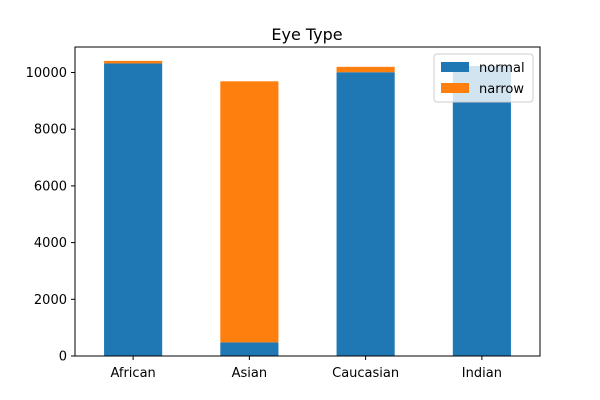 The image size is (600, 400). What do you see at coordinates (46, 73) in the screenshot?
I see `y-tick-label: 10000` at bounding box center [46, 73].